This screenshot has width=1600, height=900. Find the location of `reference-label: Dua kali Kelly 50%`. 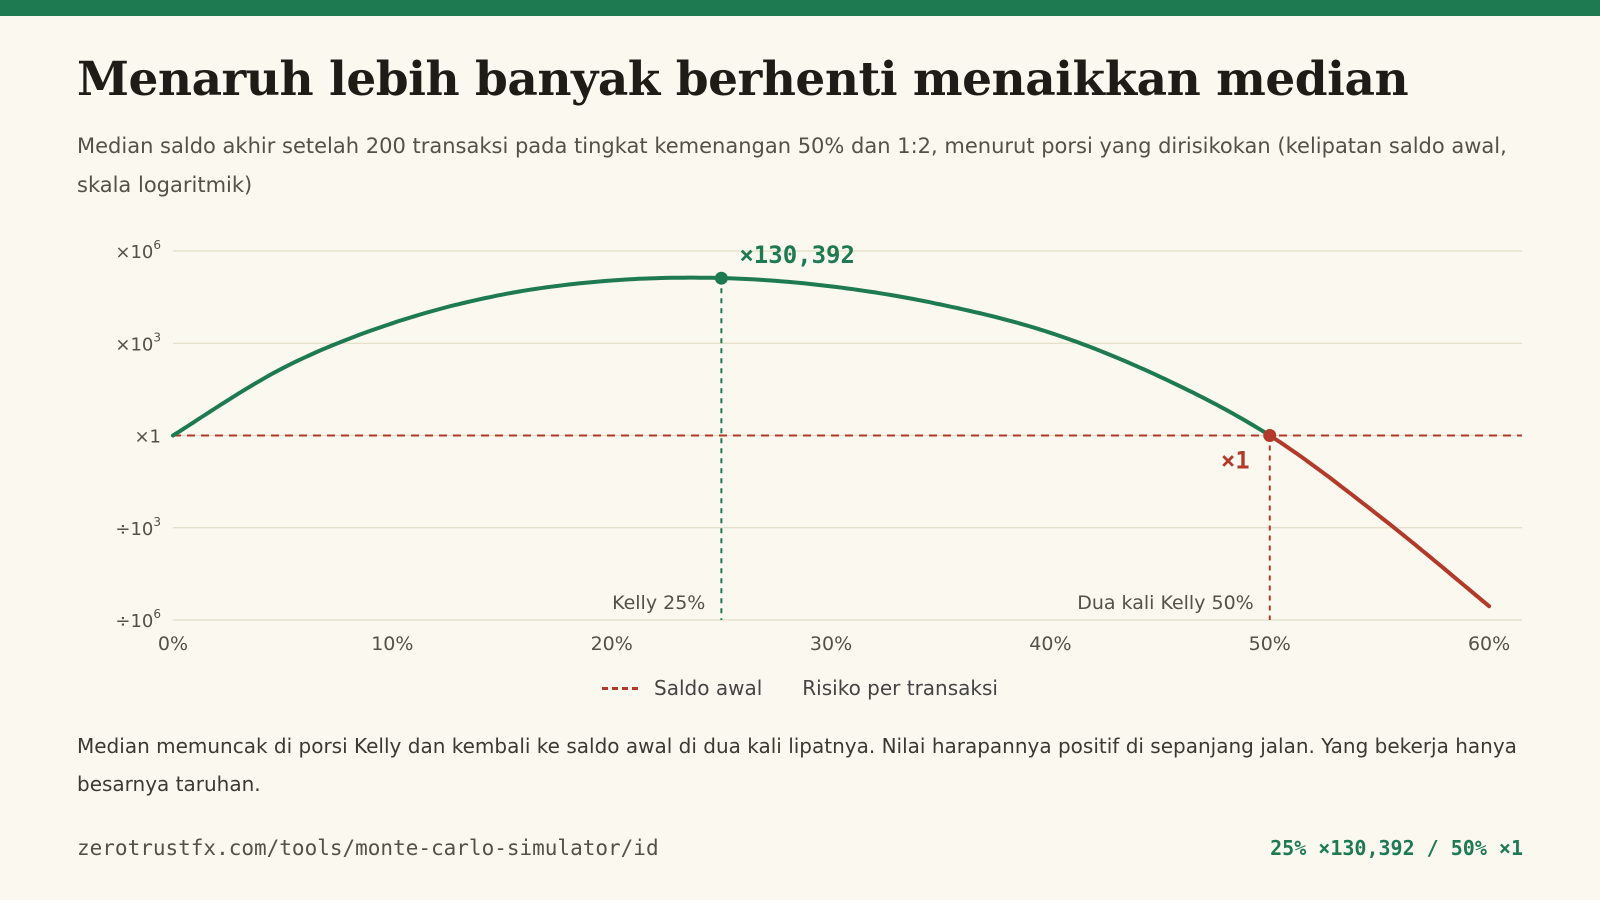

reference-label: Dua kali Kelly 50% is located at coordinates (1165, 603).